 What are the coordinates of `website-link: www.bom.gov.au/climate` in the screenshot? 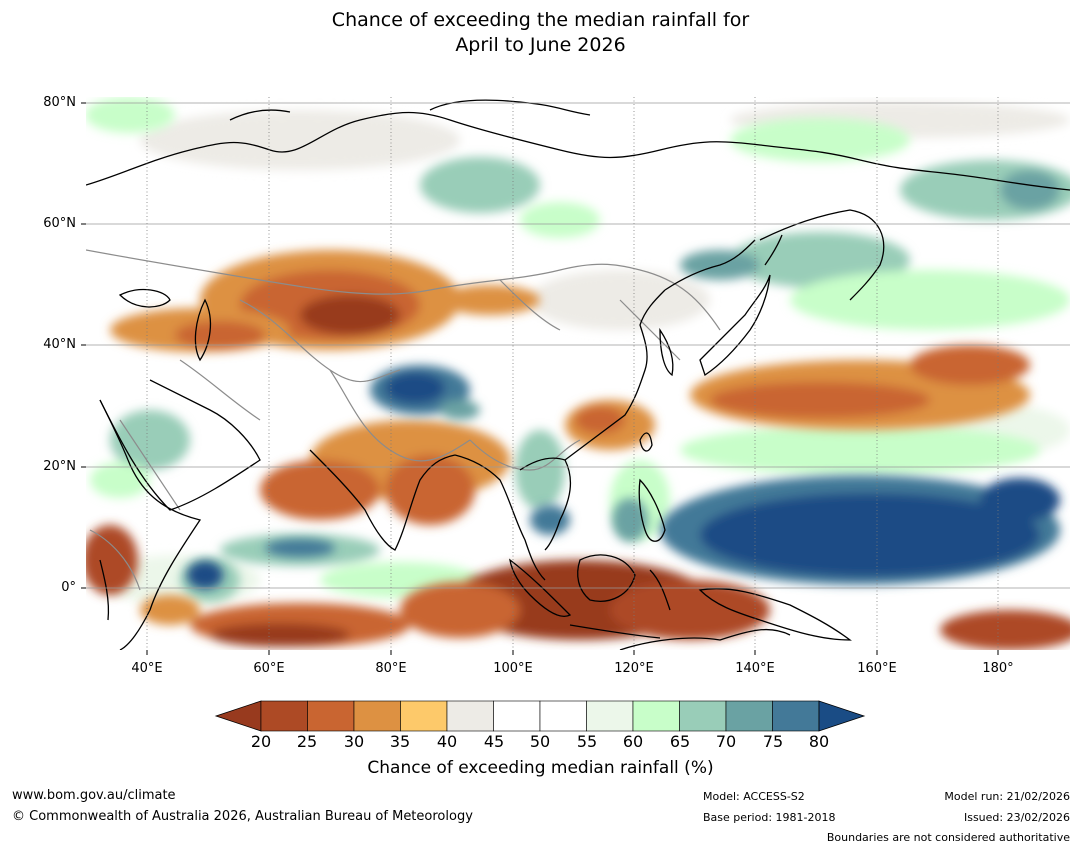 It's located at (94, 795).